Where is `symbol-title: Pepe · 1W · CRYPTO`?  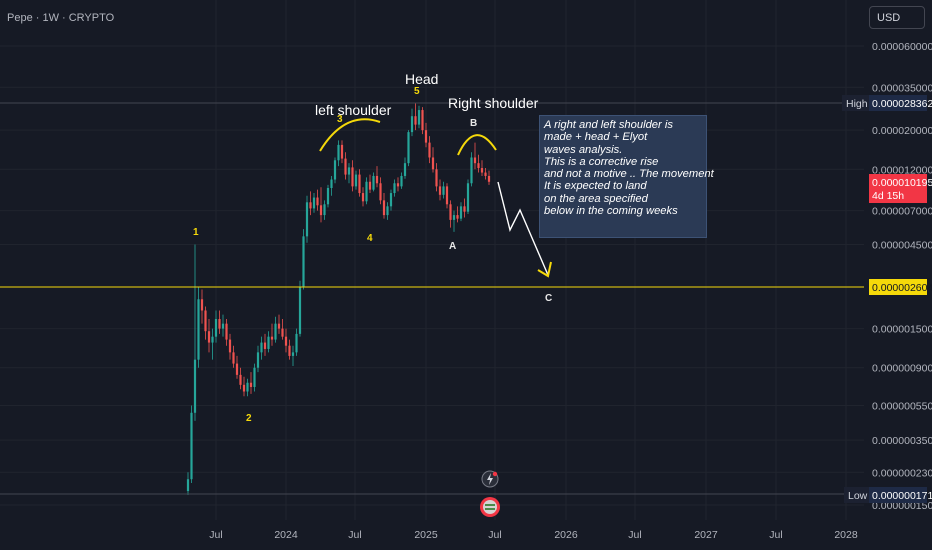
symbol-title: Pepe · 1W · CRYPTO is located at coordinates (61, 18).